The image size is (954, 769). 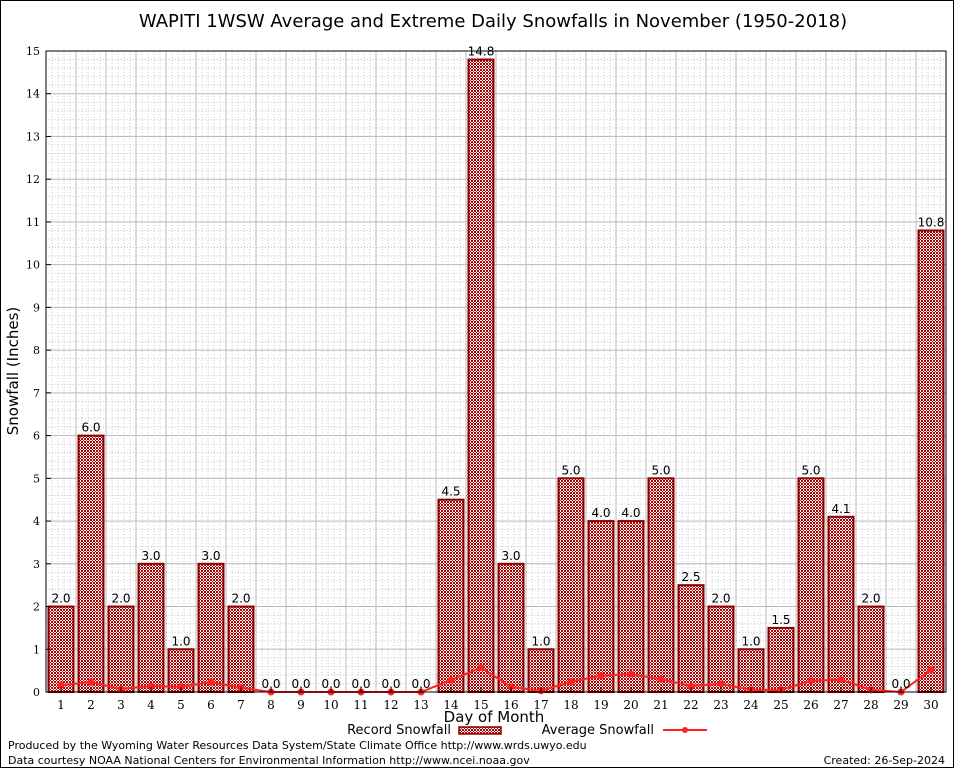 I want to click on y-tick-label: 11, so click(x=33, y=222).